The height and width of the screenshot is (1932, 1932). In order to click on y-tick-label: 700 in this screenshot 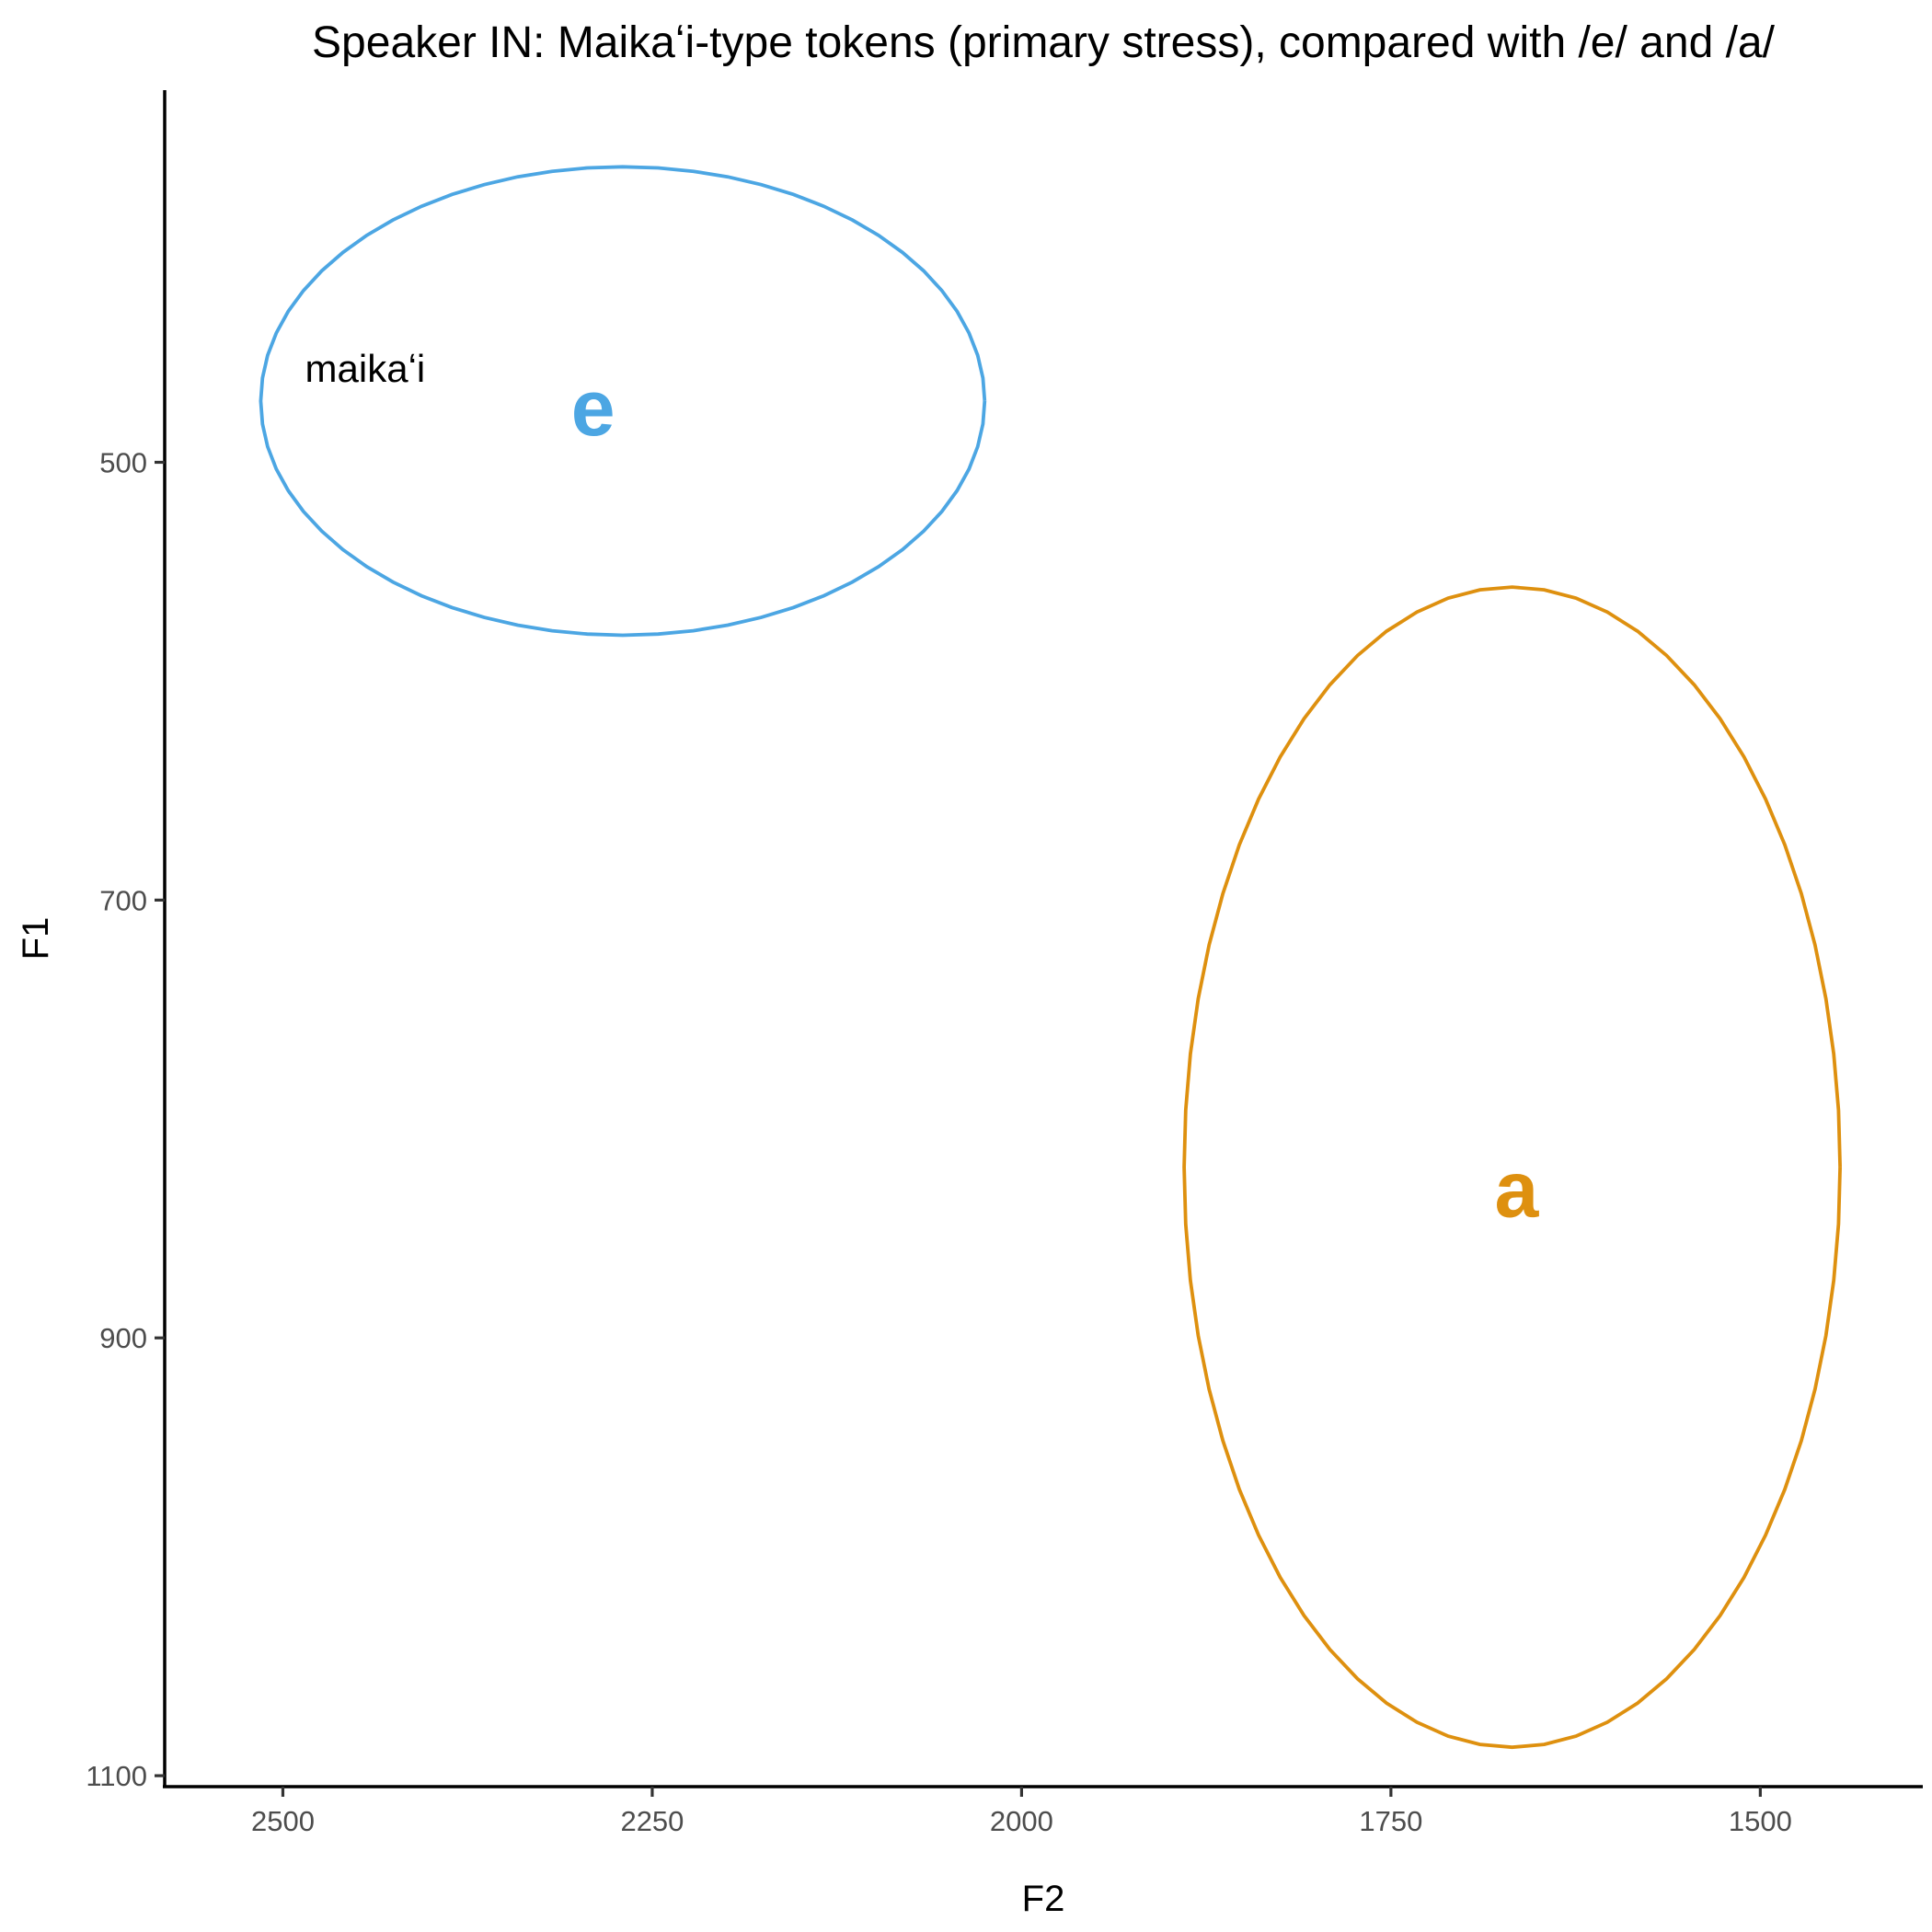, I will do `click(123, 900)`.